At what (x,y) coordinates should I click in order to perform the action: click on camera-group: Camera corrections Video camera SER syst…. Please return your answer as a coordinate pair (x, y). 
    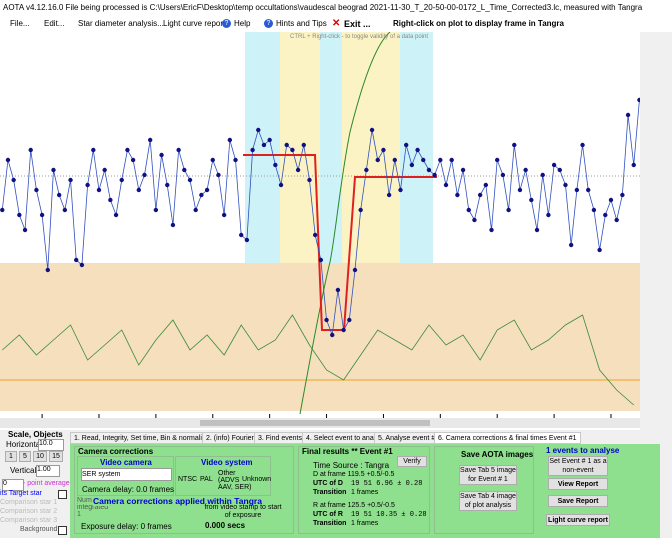
    Looking at the image, I should click on (184, 490).